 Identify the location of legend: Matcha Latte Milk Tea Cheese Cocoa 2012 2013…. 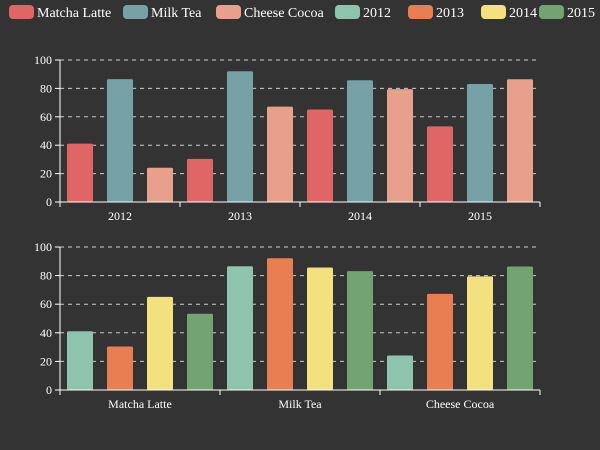
(302, 13).